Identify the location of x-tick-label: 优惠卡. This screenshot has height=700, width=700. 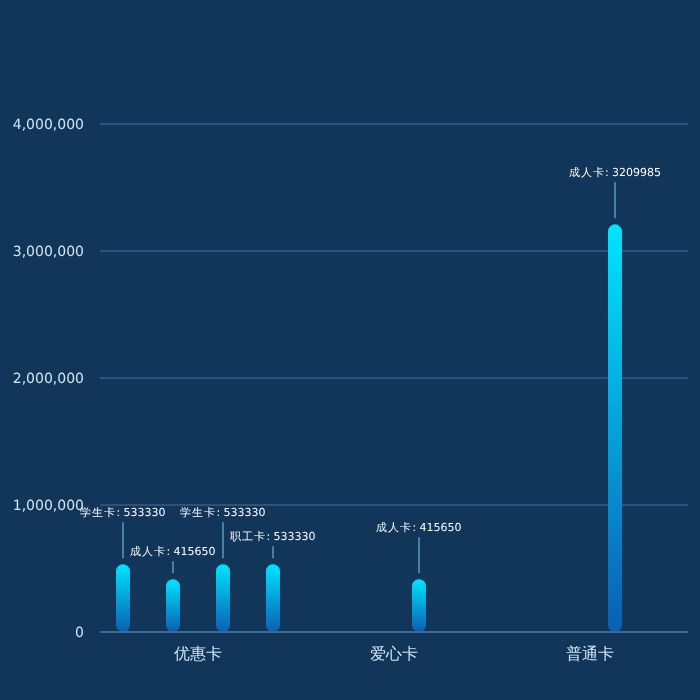
(198, 654).